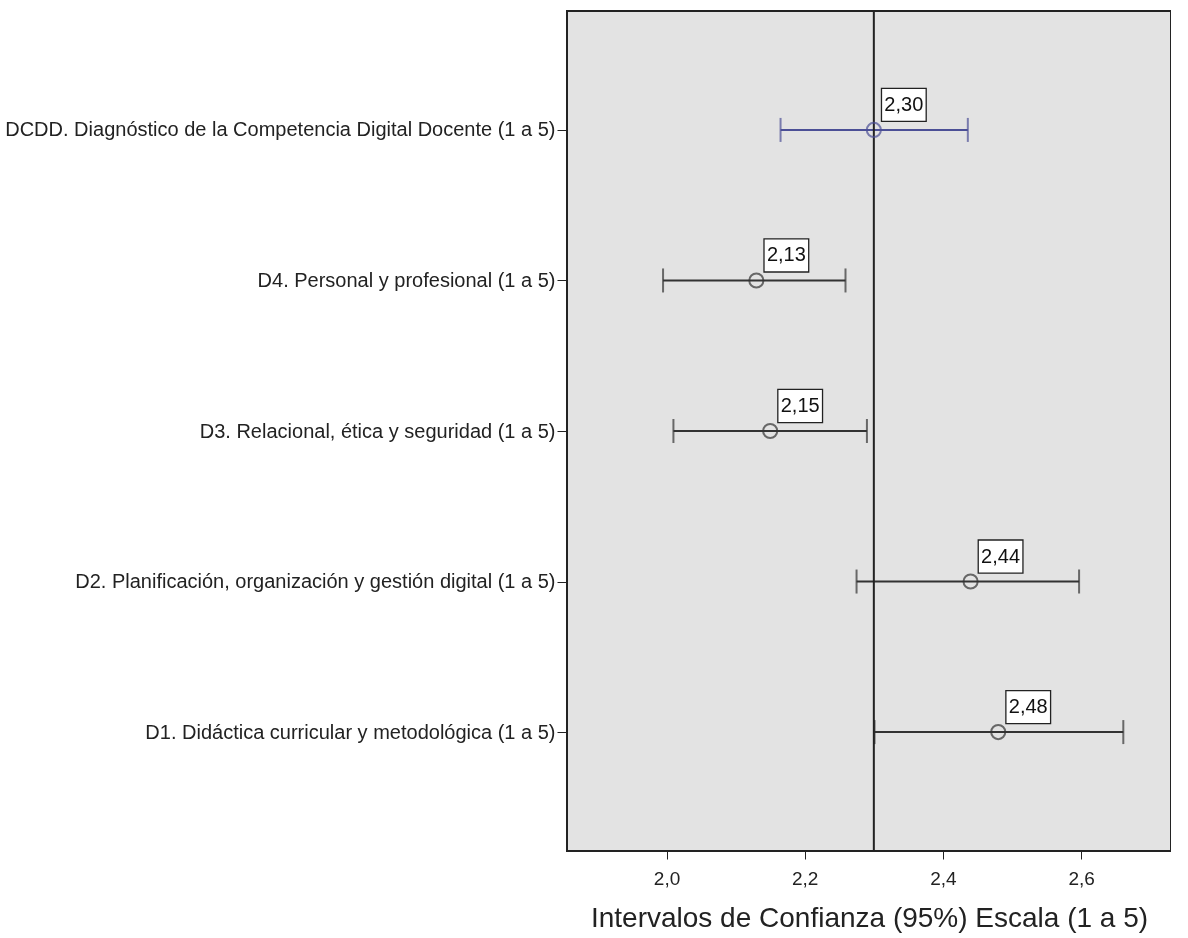  I want to click on y-tick-label: DCDD. Diagnóstico de la Competencia Digital Docente (1 a 5), so click(280, 129).